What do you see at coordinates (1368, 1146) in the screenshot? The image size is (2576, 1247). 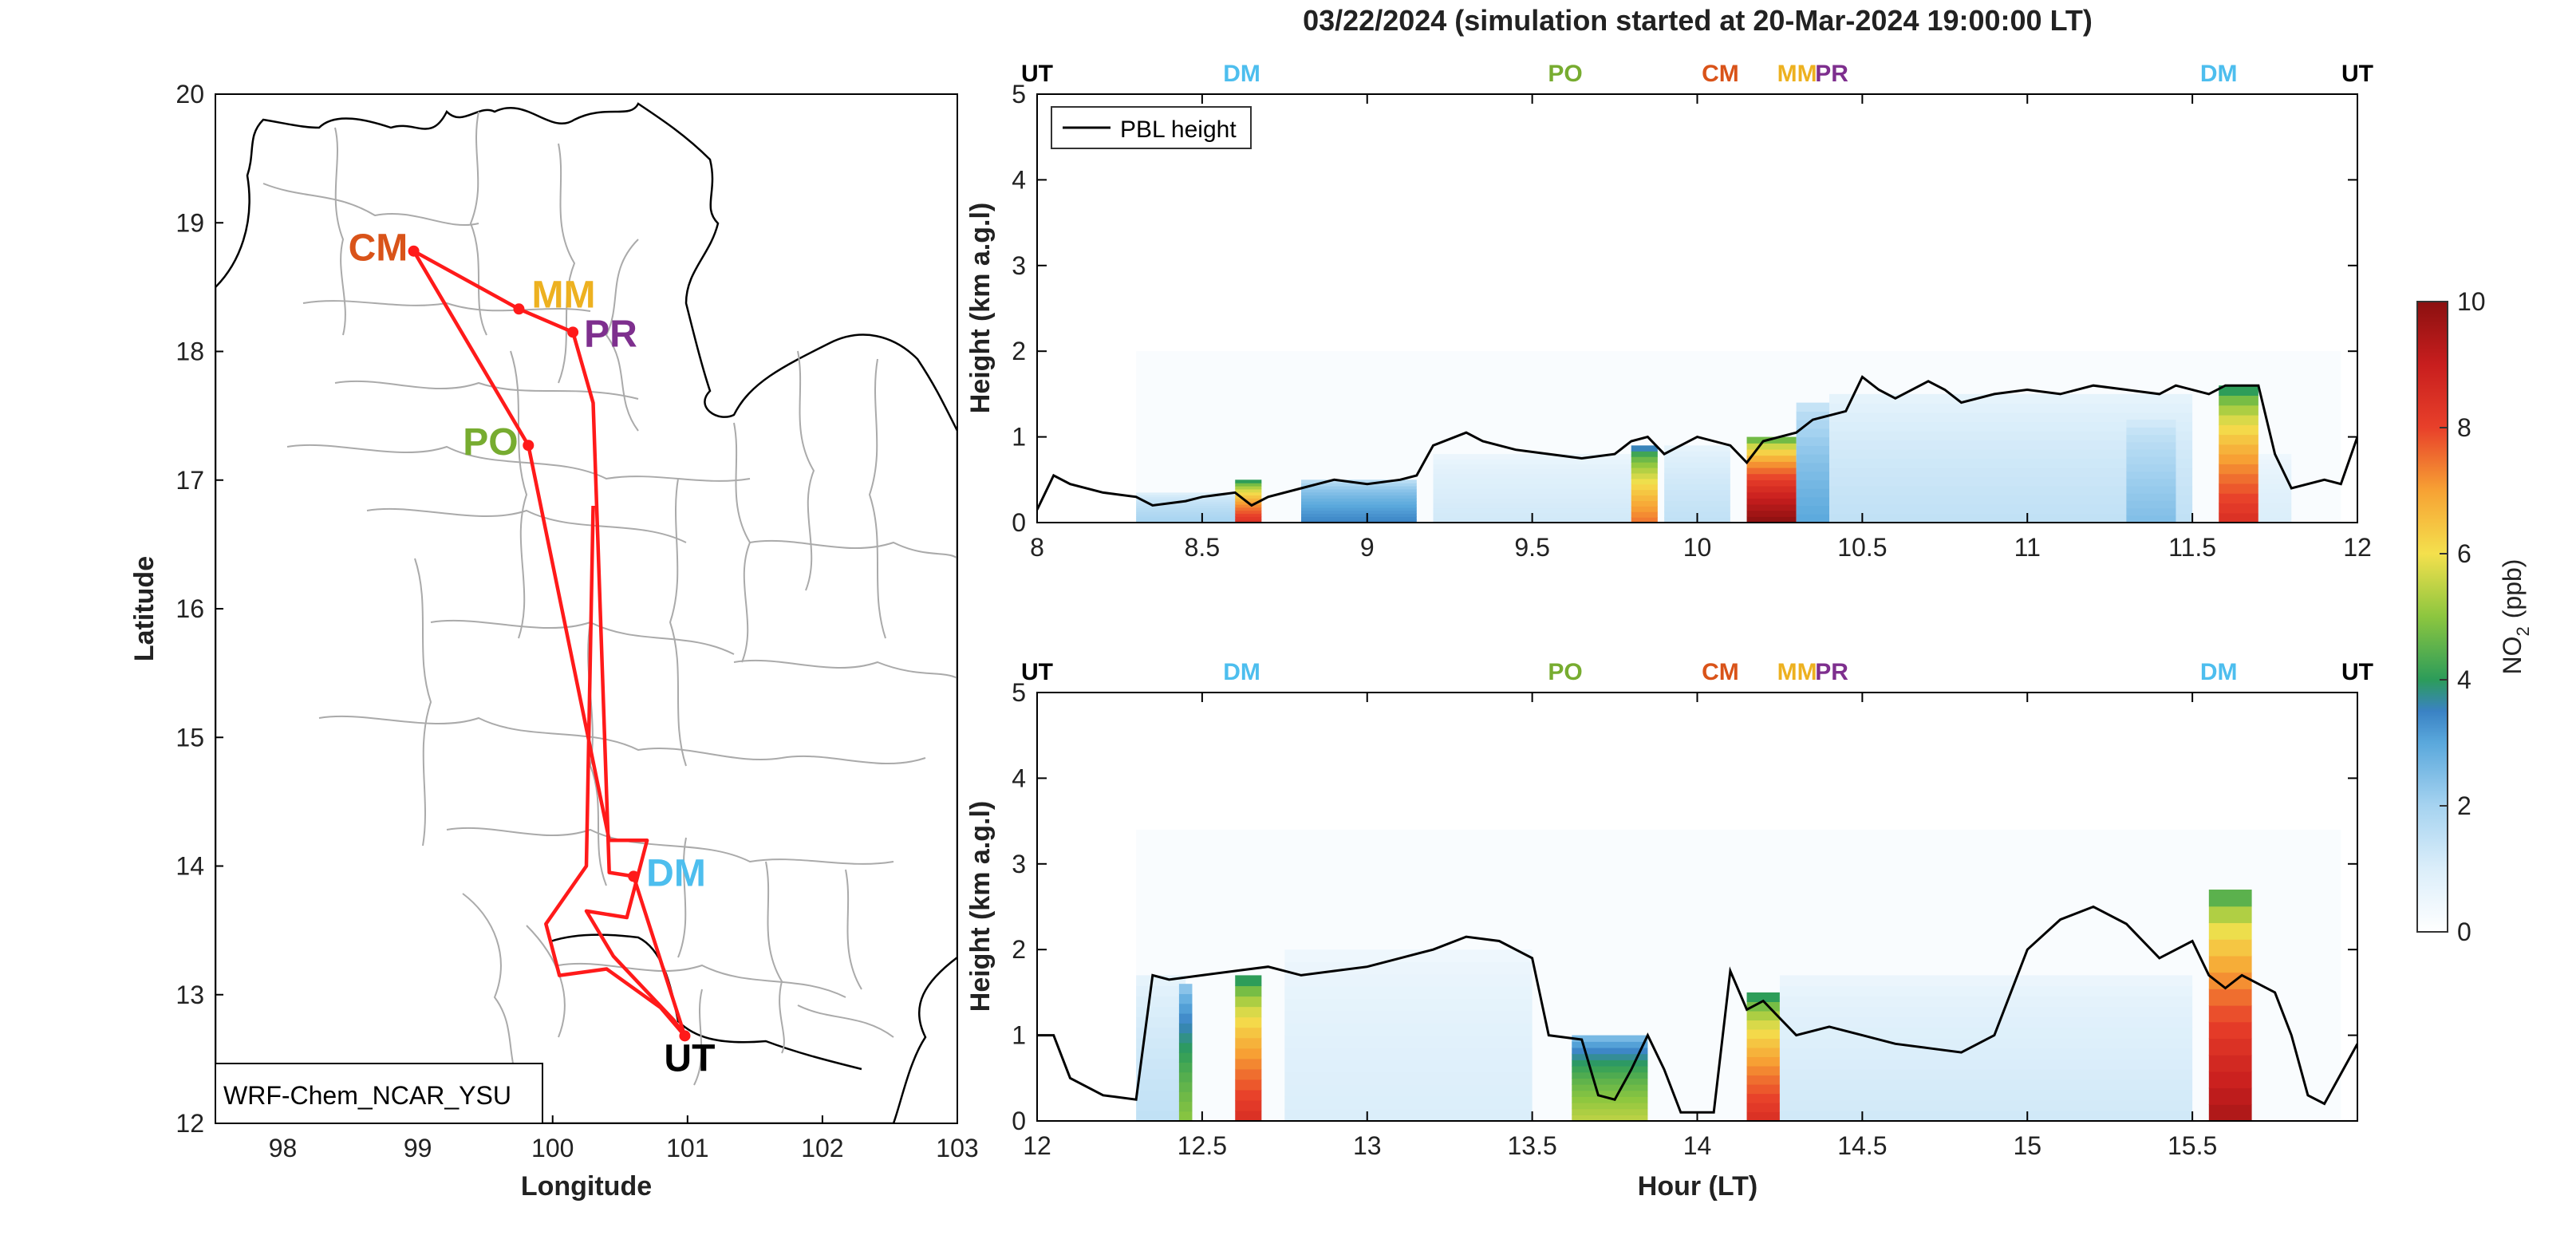 I see `x-tick-label: 13` at bounding box center [1368, 1146].